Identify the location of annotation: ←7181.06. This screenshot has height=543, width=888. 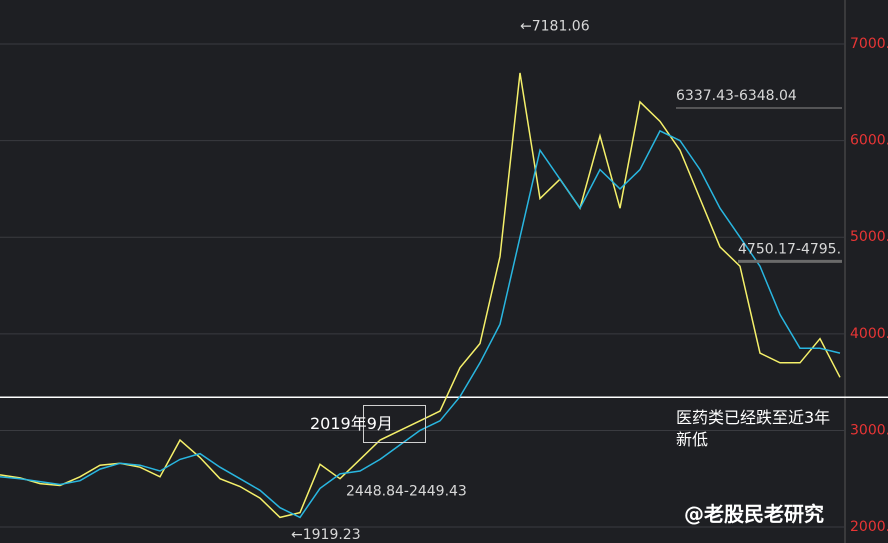
(555, 26).